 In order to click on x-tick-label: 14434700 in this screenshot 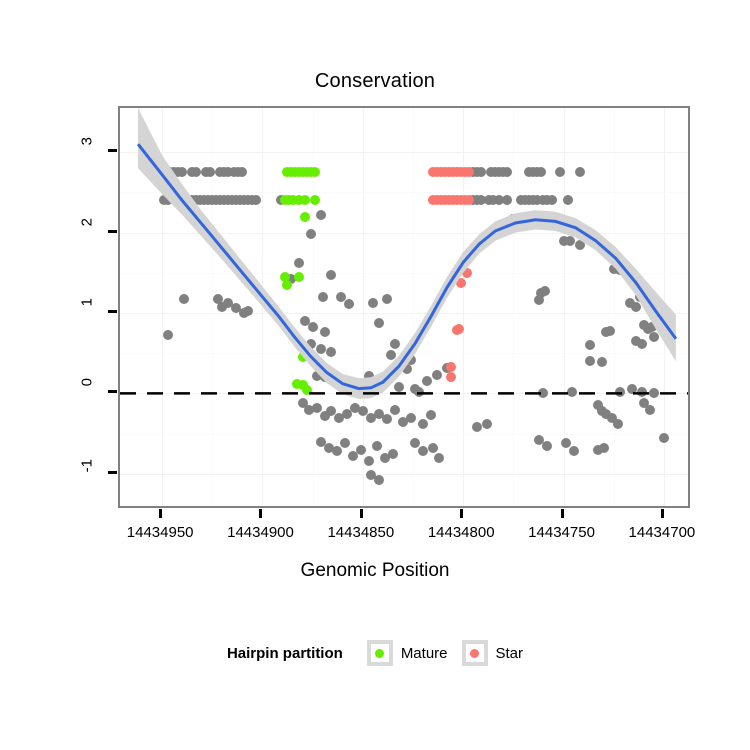, I will do `click(662, 532)`.